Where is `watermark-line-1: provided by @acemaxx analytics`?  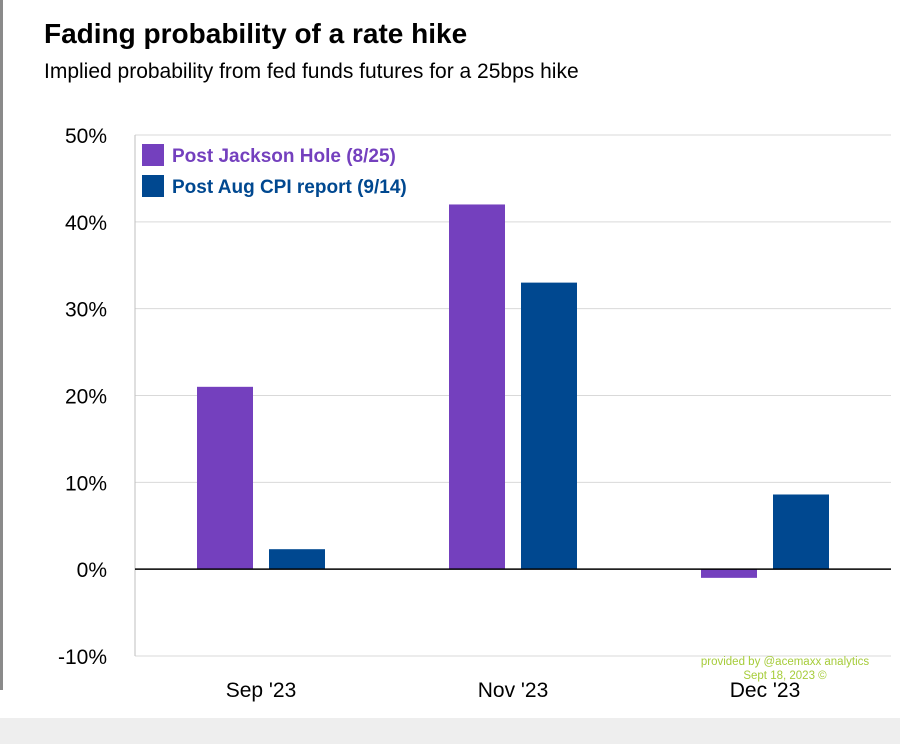
watermark-line-1: provided by @acemaxx analytics is located at coordinates (785, 662).